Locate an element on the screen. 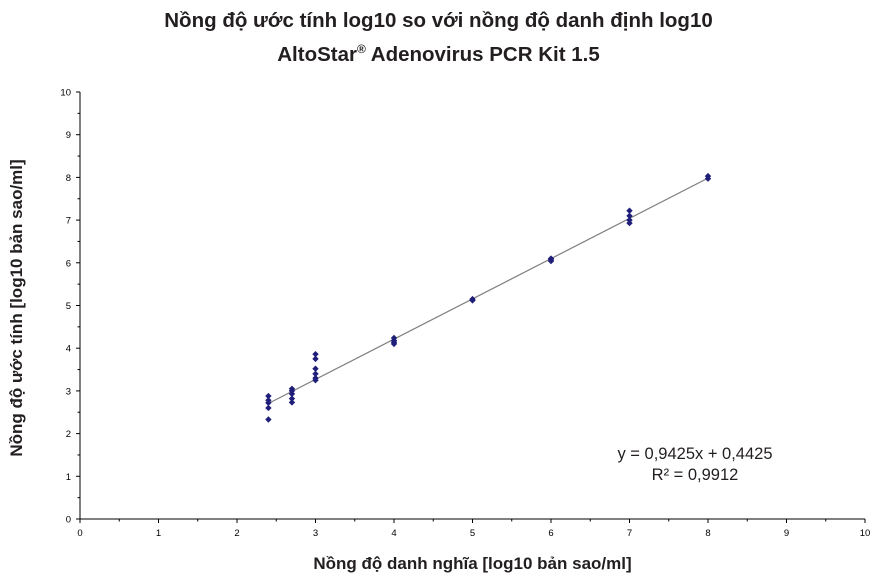 The height and width of the screenshot is (582, 877). y-tick-label: 8 is located at coordinates (68, 178).